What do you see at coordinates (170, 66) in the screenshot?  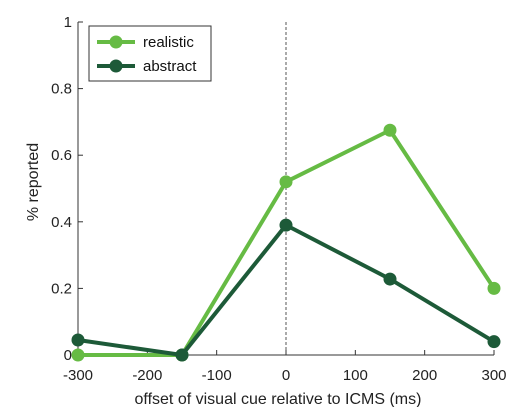 I see `legend-label-abstract: abstract` at bounding box center [170, 66].